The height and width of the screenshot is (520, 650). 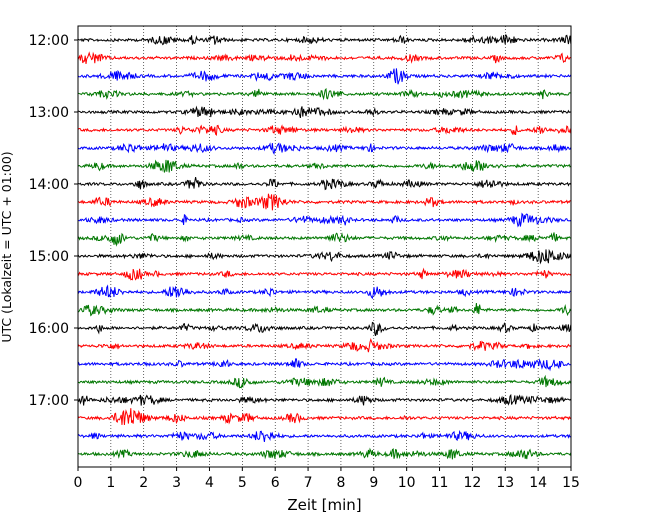 I want to click on x-tick-label-15: 15, so click(x=571, y=483).